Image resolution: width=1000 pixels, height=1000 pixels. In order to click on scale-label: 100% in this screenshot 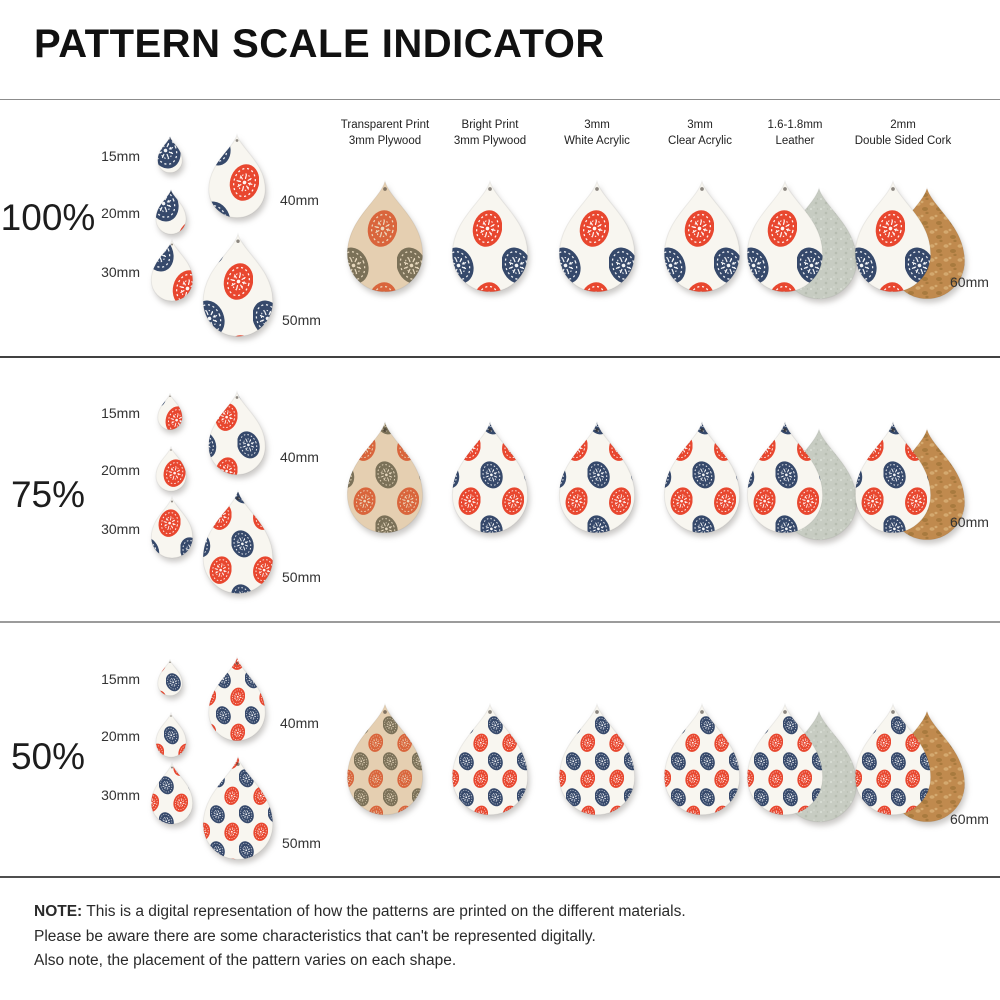, I will do `click(48, 217)`.